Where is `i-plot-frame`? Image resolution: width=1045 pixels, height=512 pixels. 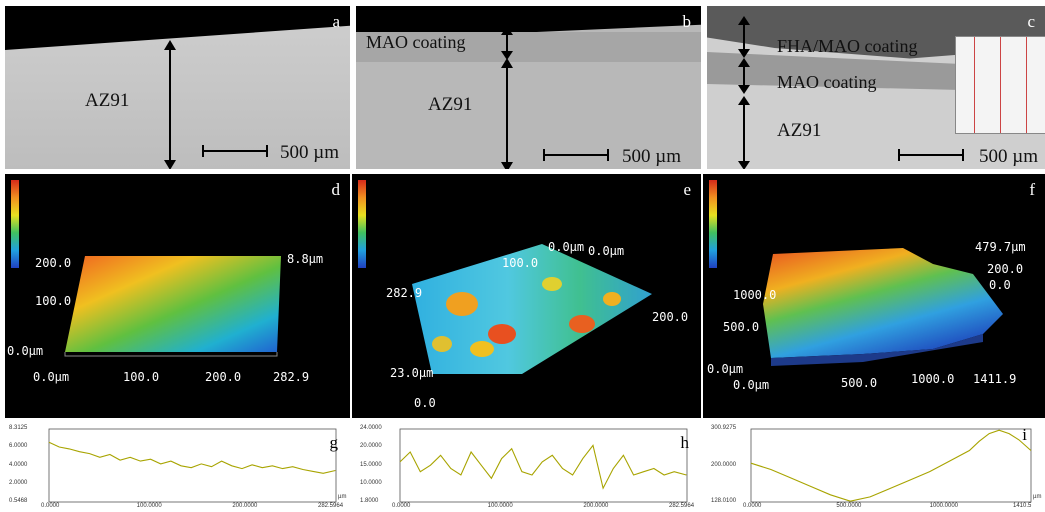 i-plot-frame is located at coordinates (891, 465).